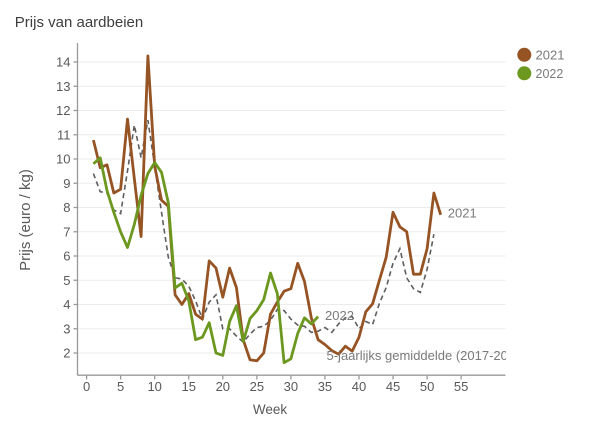 The width and height of the screenshot is (600, 435). What do you see at coordinates (427, 355) in the screenshot?
I see `svg-text:5-jaarlijks gemiddelde (2017-2: 5-jaarlijks gemiddelde (2017-2021)` at bounding box center [427, 355].